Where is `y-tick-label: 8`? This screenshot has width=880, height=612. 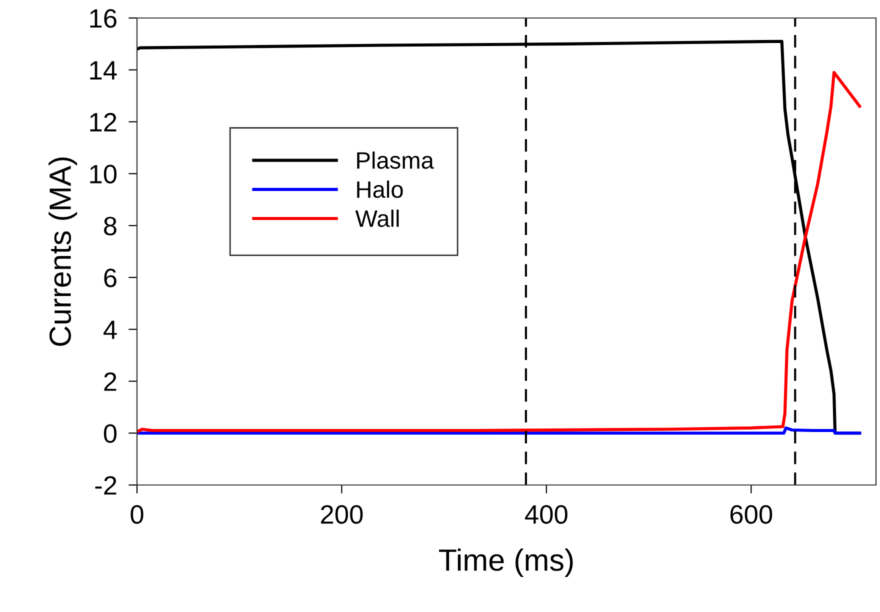 y-tick-label: 8 is located at coordinates (110, 226).